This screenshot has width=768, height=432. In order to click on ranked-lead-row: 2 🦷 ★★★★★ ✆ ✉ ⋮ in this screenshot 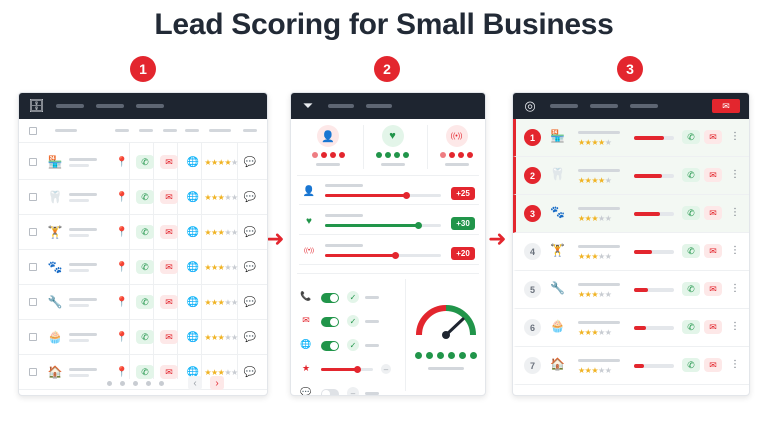, I will do `click(631, 176)`.